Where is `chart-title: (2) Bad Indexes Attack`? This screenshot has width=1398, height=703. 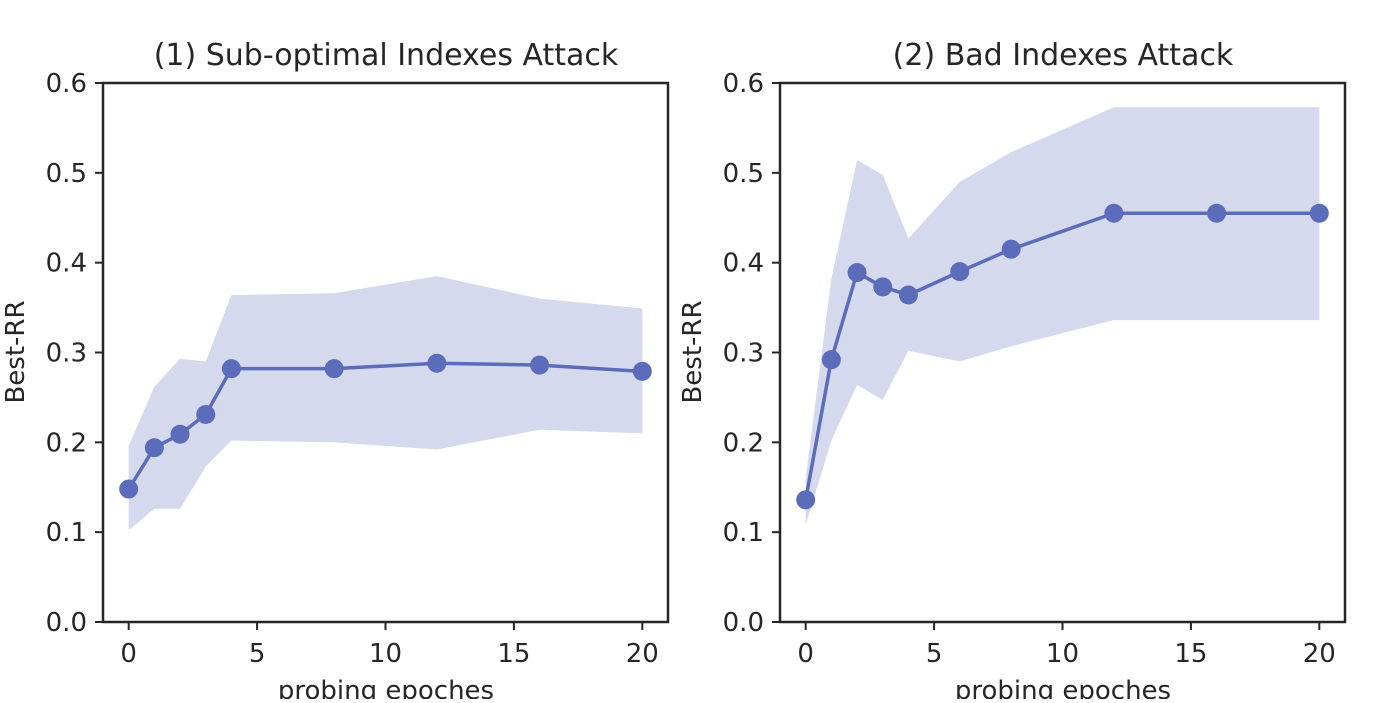
chart-title: (2) Bad Indexes Attack is located at coordinates (1063, 55).